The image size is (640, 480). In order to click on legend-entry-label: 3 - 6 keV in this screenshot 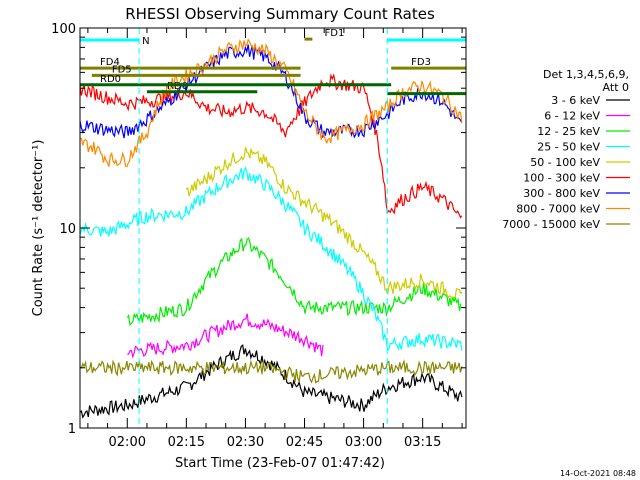, I will do `click(575, 100)`.